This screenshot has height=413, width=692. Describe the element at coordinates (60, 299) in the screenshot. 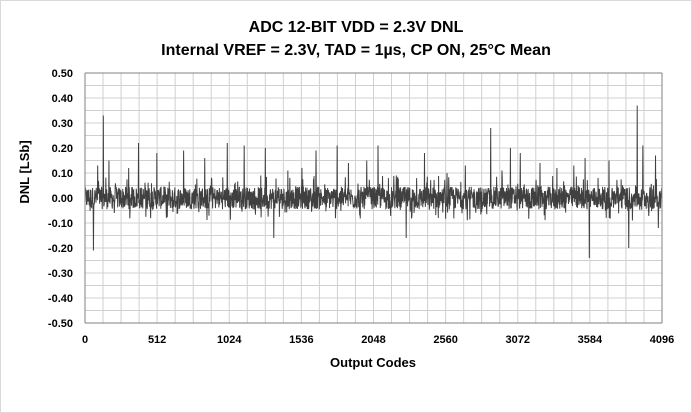

I see `y-tick-label: -0.40` at that location.